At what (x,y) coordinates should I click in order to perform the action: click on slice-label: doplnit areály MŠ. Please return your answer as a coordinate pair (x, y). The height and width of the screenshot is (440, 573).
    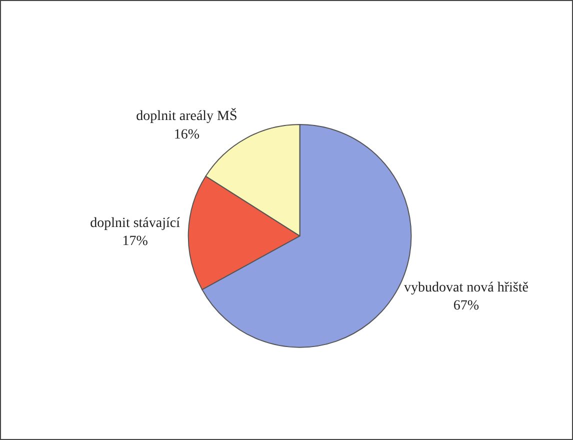
    Looking at the image, I should click on (187, 115).